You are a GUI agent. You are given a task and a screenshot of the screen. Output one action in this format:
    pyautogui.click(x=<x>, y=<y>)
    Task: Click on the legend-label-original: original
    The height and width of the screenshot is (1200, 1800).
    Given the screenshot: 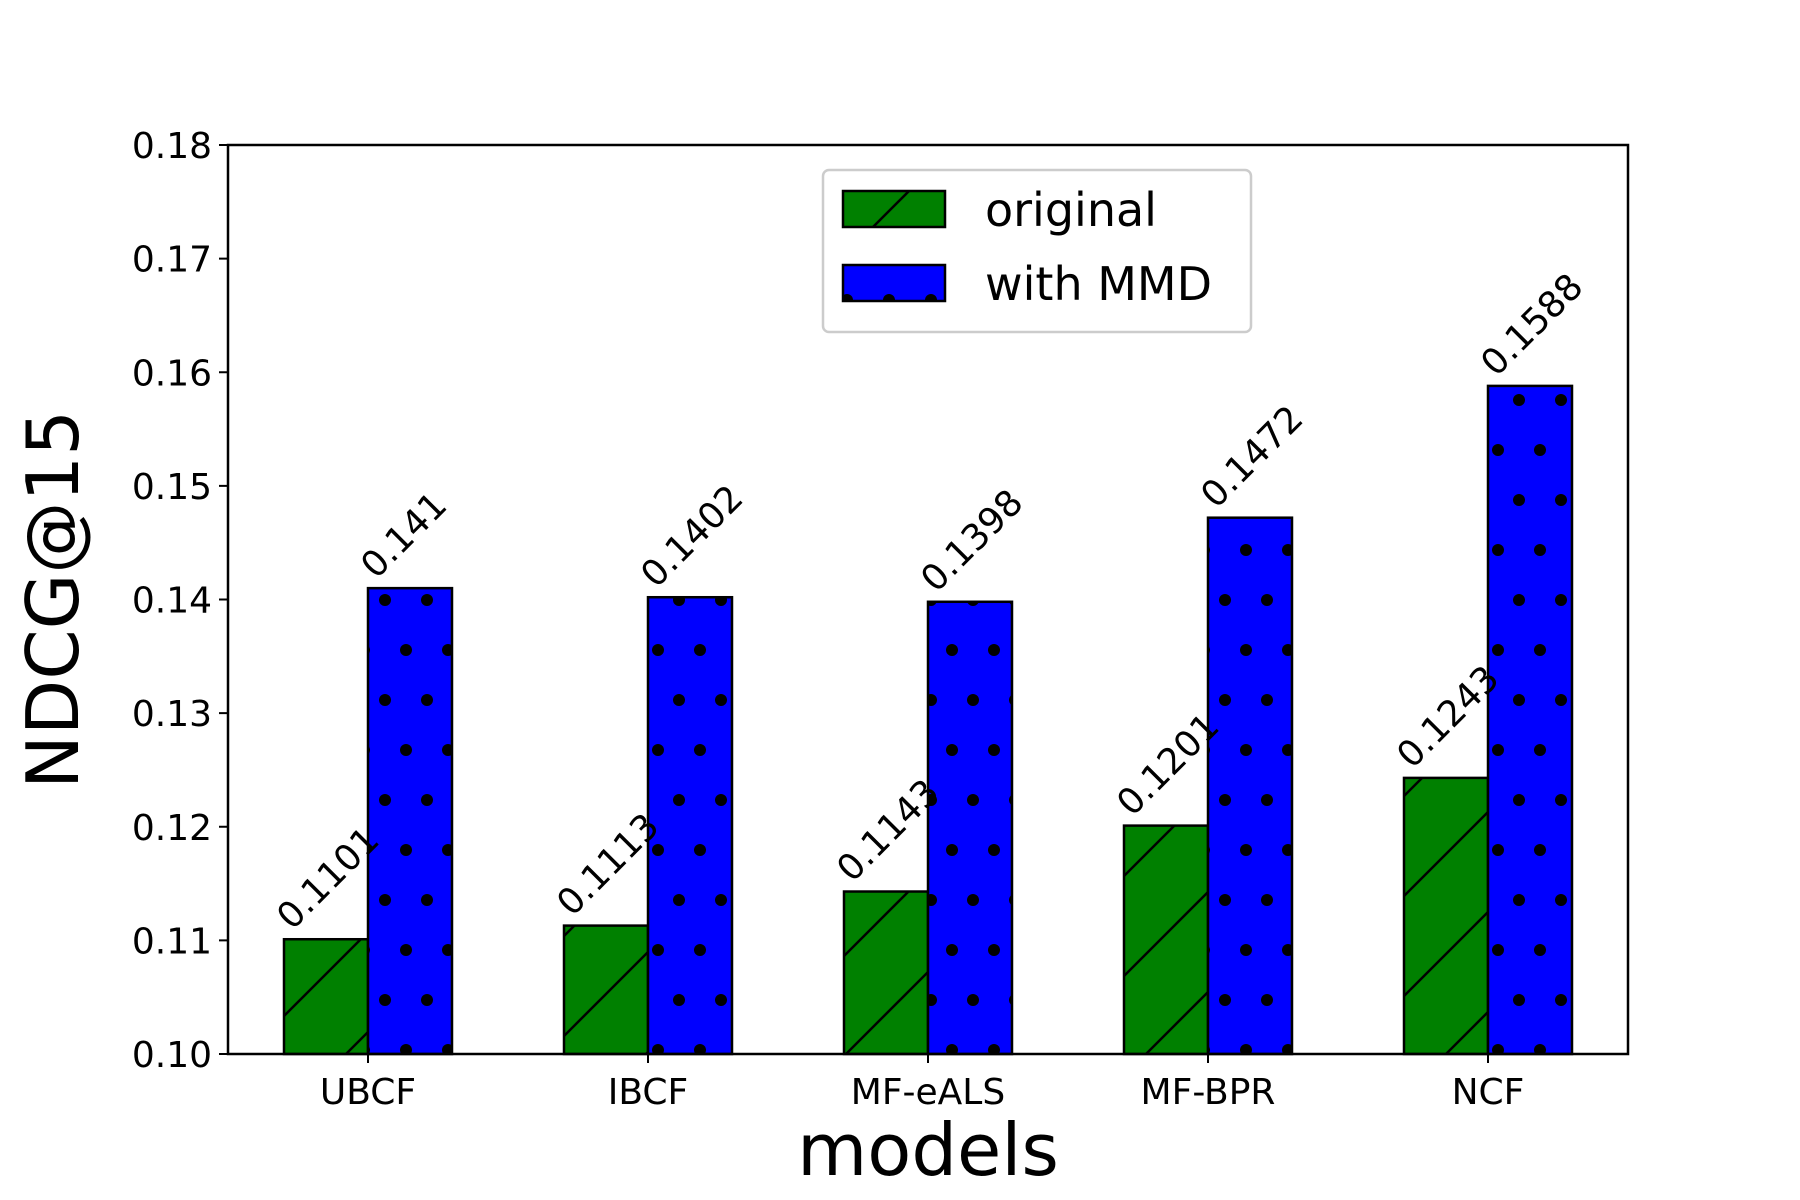 What is the action you would take?
    pyautogui.click(x=1071, y=210)
    